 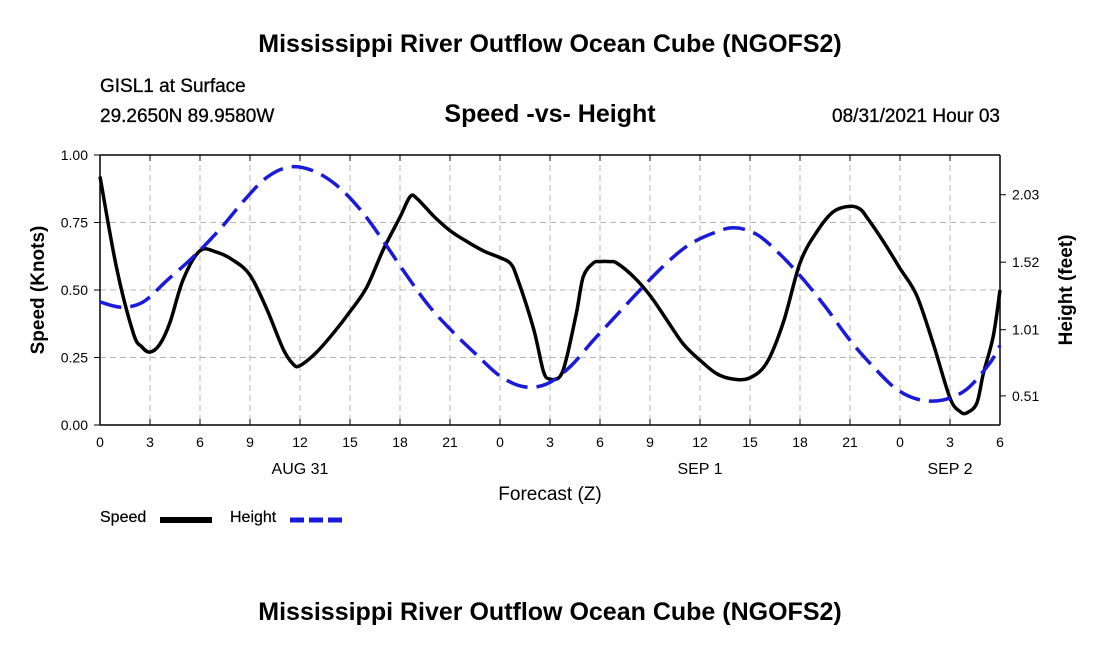 What do you see at coordinates (300, 469) in the screenshot?
I see `x-date-label: AUG 31` at bounding box center [300, 469].